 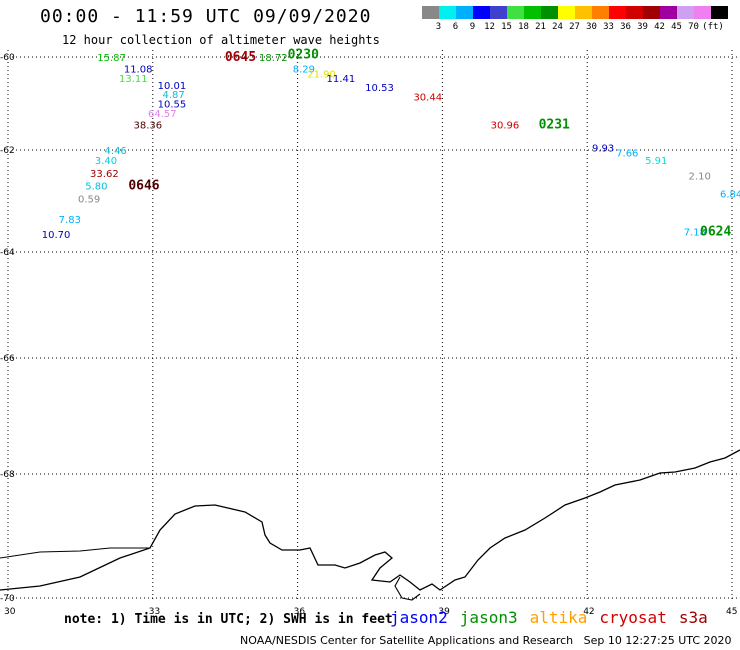 What do you see at coordinates (574, 27) in the screenshot?
I see `scale-label: 27` at bounding box center [574, 27].